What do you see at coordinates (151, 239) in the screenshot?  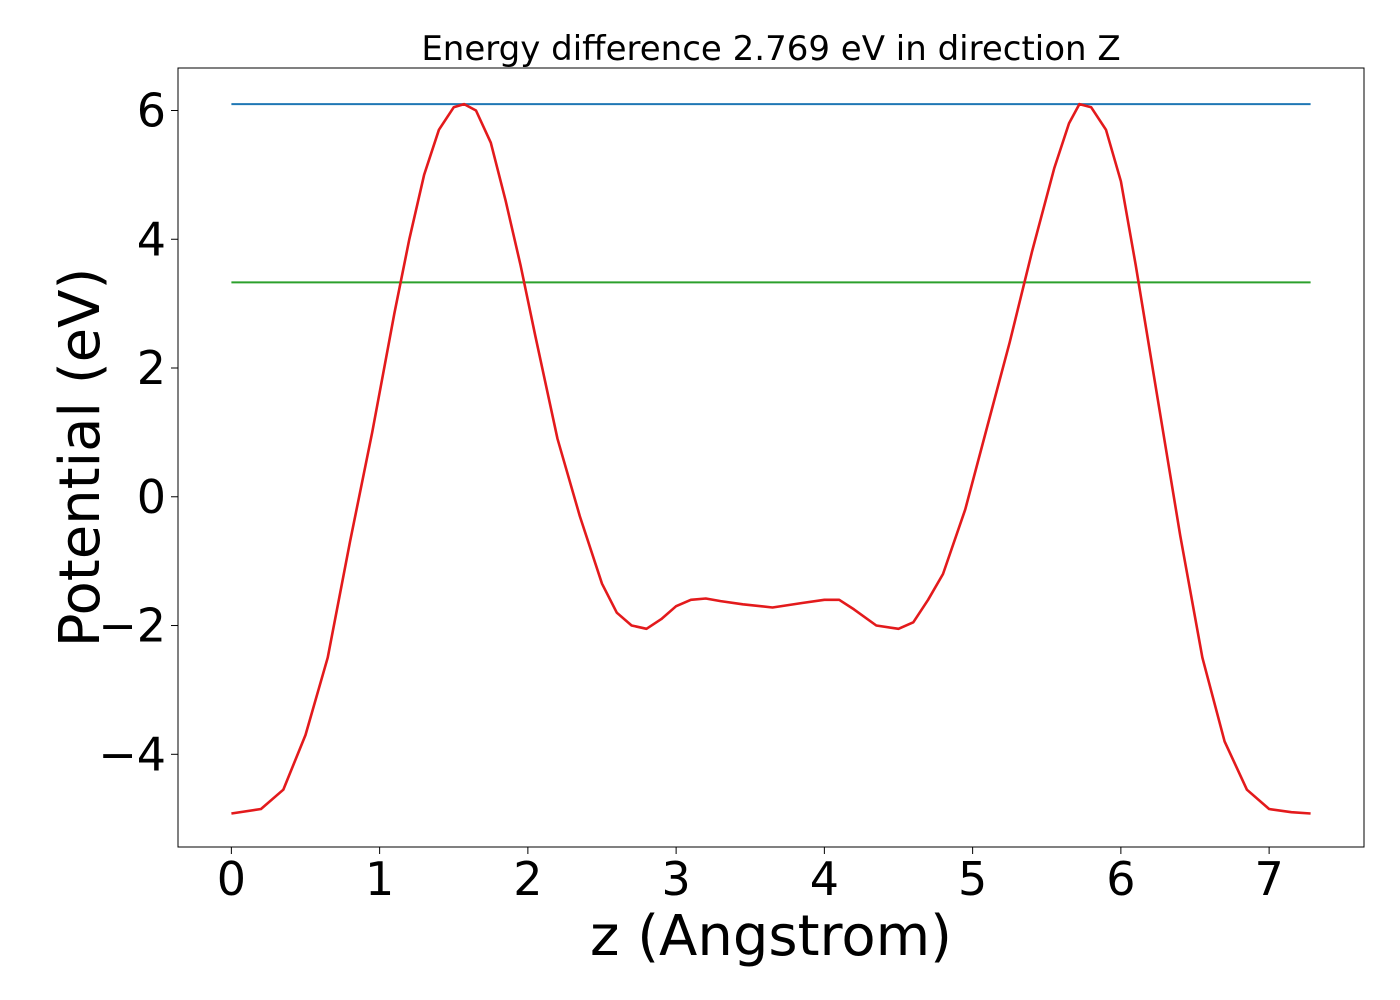 I see `y-tick-label: 4` at bounding box center [151, 239].